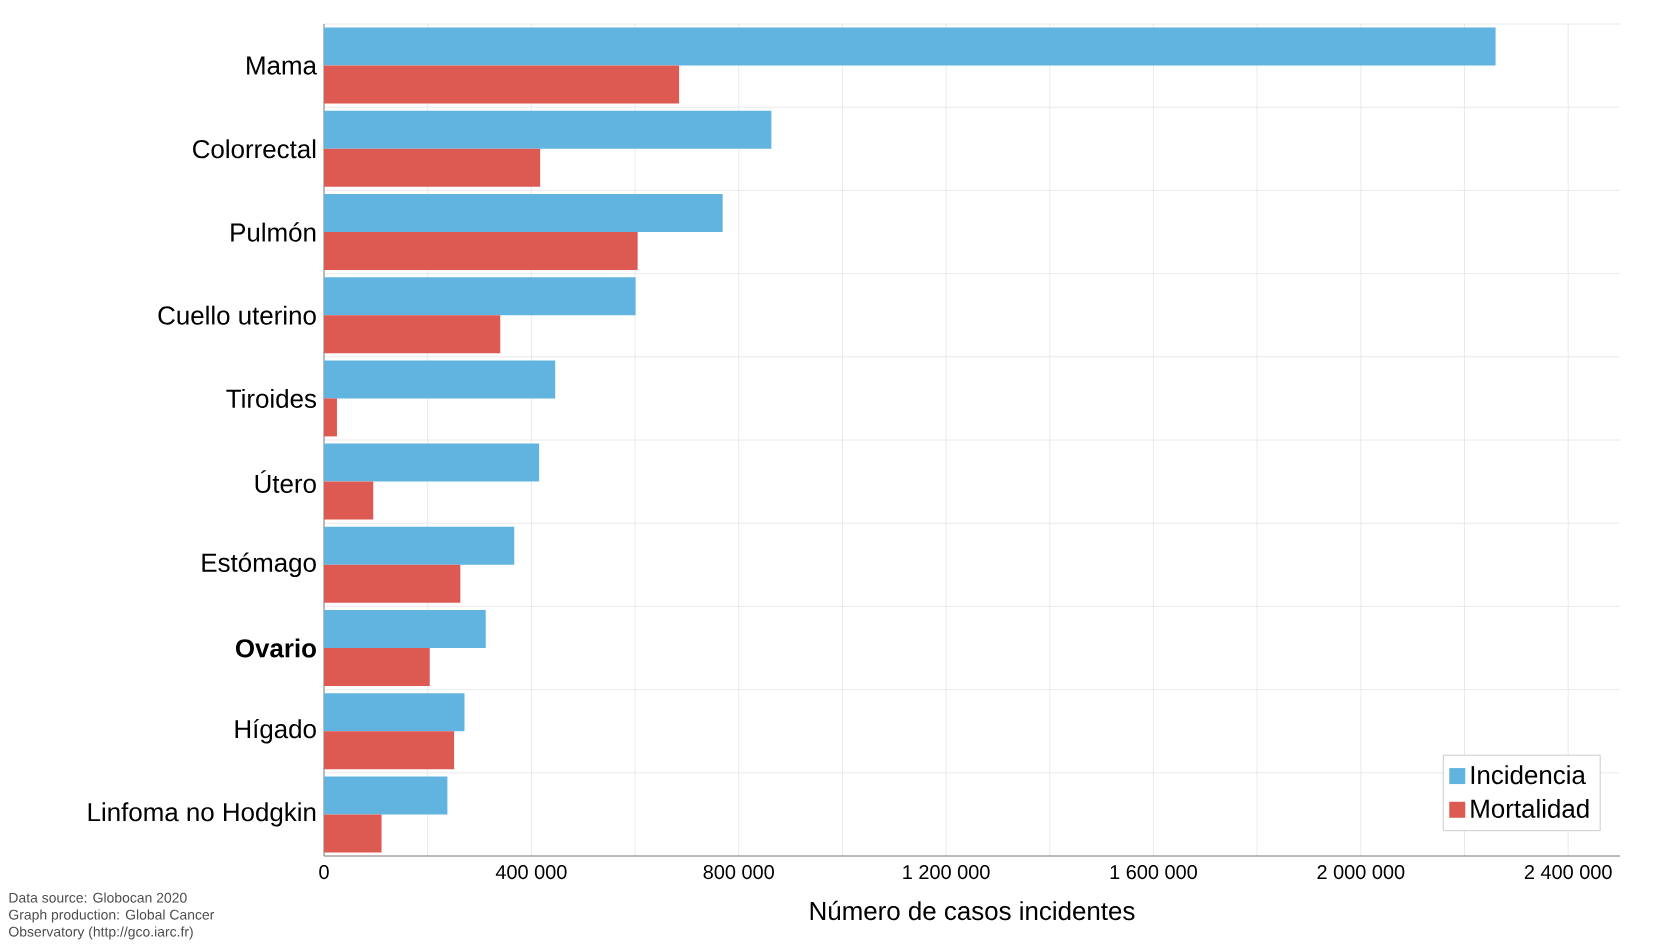 This screenshot has height=946, width=1662. What do you see at coordinates (275, 648) in the screenshot?
I see `y-tick-label: Ovario` at bounding box center [275, 648].